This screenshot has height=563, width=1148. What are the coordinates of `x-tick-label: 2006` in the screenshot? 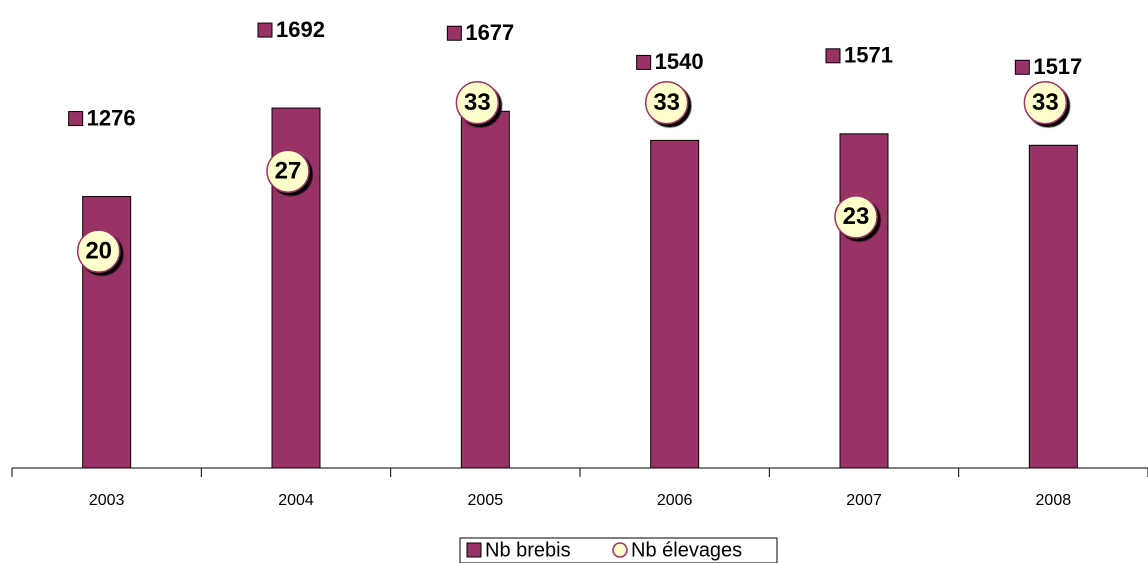 It's located at (675, 500).